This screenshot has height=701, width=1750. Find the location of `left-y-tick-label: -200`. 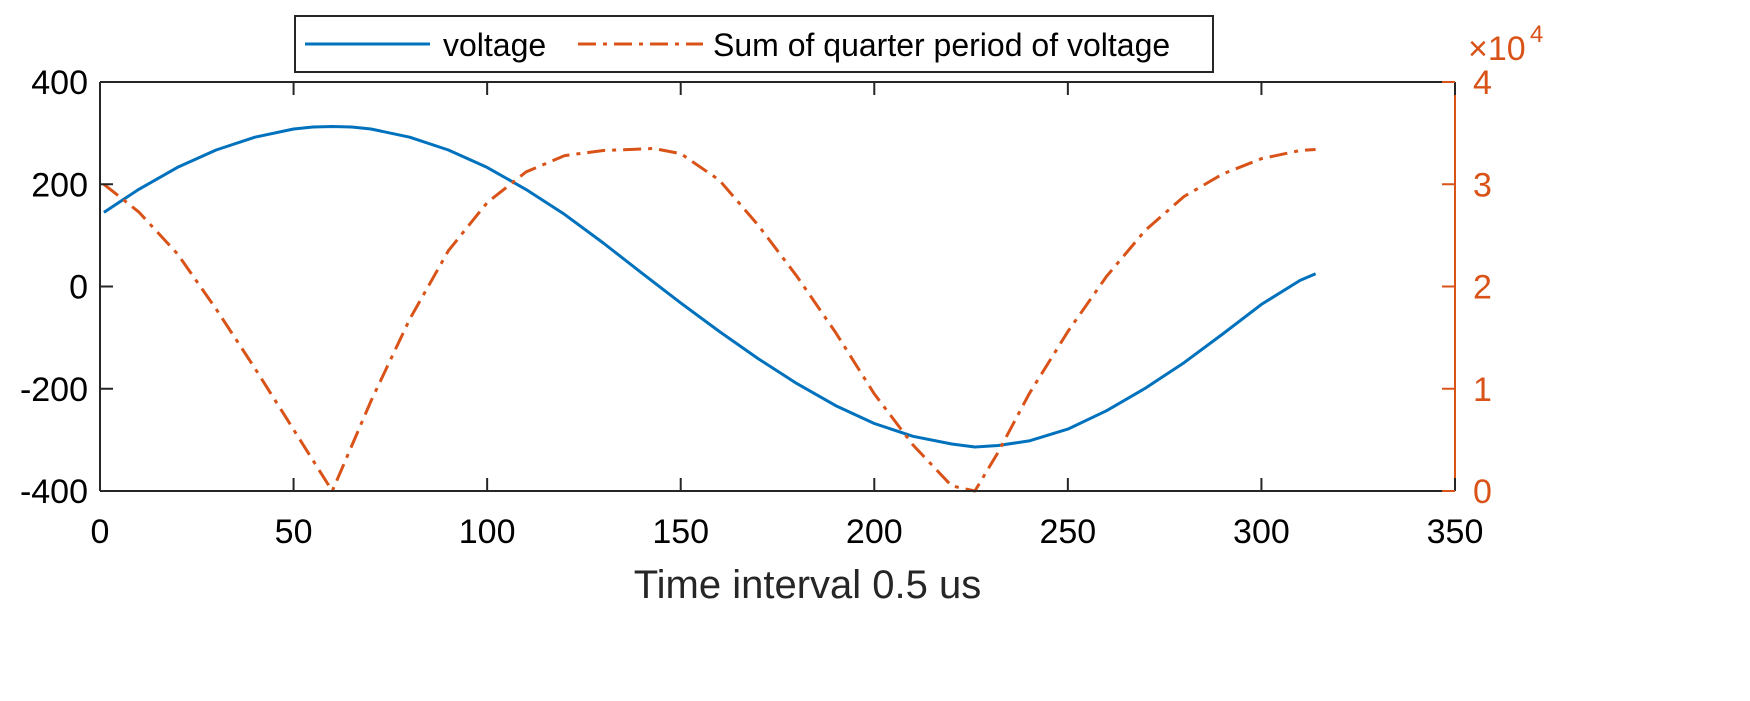

left-y-tick-label: -200 is located at coordinates (54, 390).